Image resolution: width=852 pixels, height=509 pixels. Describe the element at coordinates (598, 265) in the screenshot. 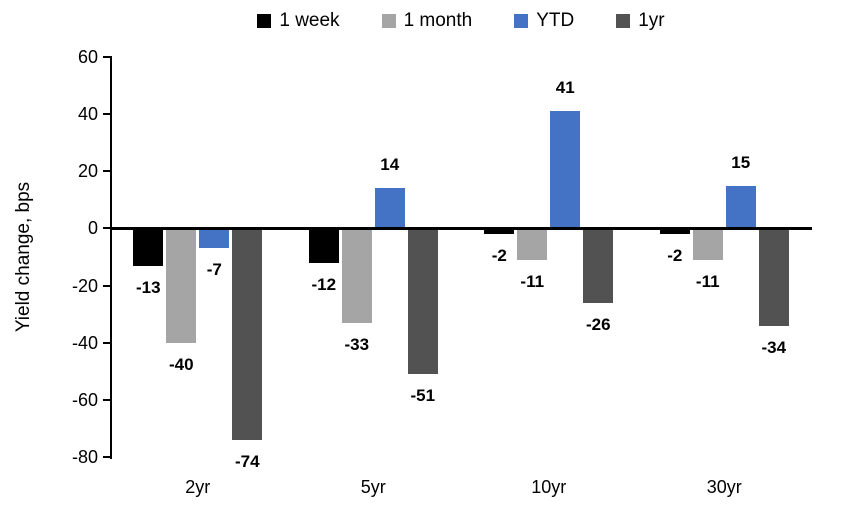

I see `bar-10yr-1yr` at that location.